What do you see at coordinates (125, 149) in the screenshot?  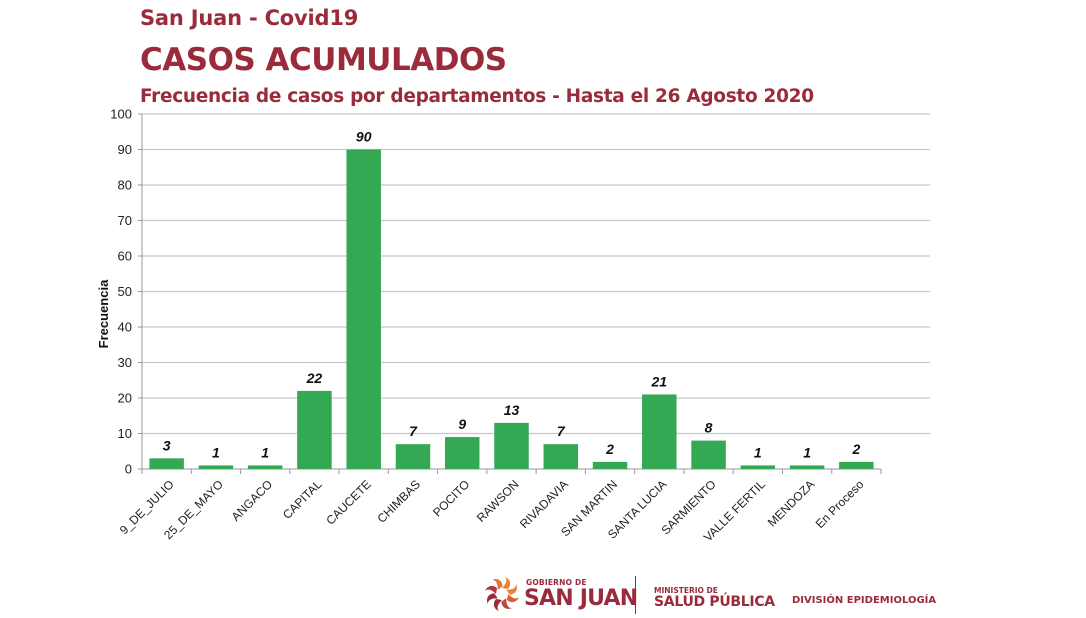 I see `y-tick-label: 90` at bounding box center [125, 149].